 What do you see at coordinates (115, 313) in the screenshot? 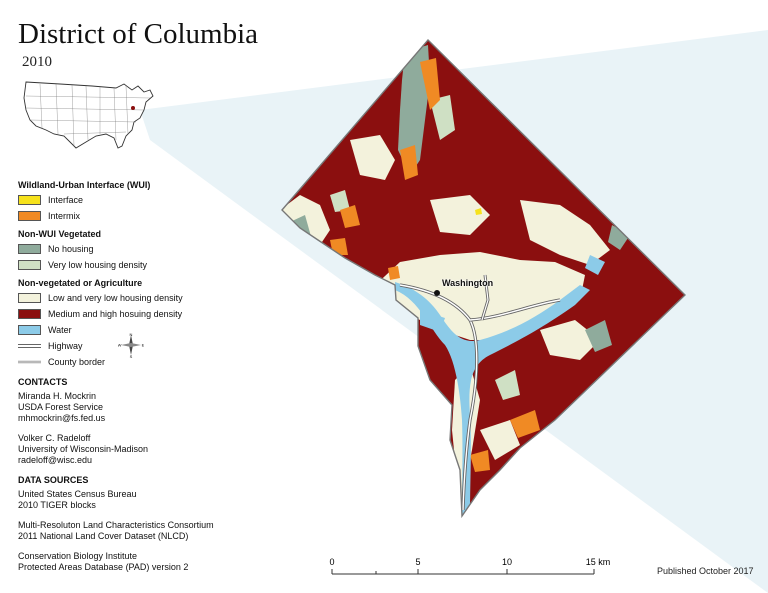
I see `legend-label: Medium and high hosuing density` at bounding box center [115, 313].